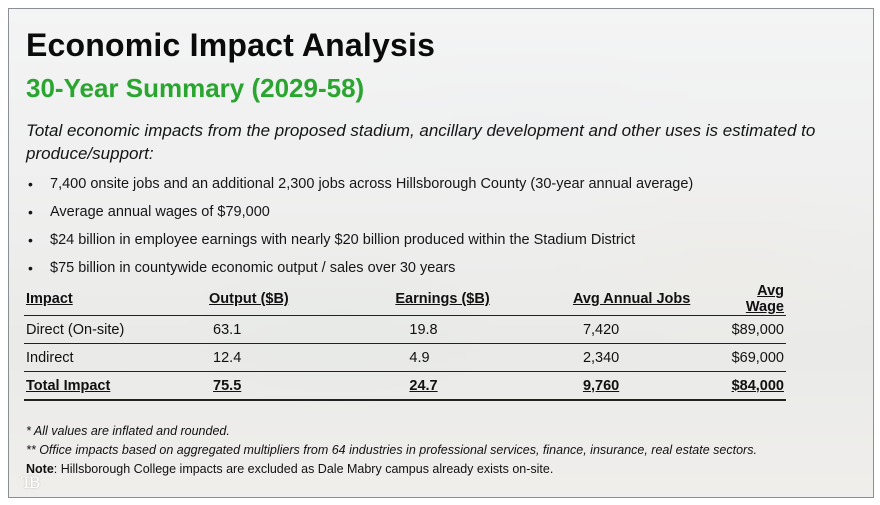 This screenshot has height=505, width=880. What do you see at coordinates (271, 329) in the screenshot?
I see `cell-output: 63.1` at bounding box center [271, 329].